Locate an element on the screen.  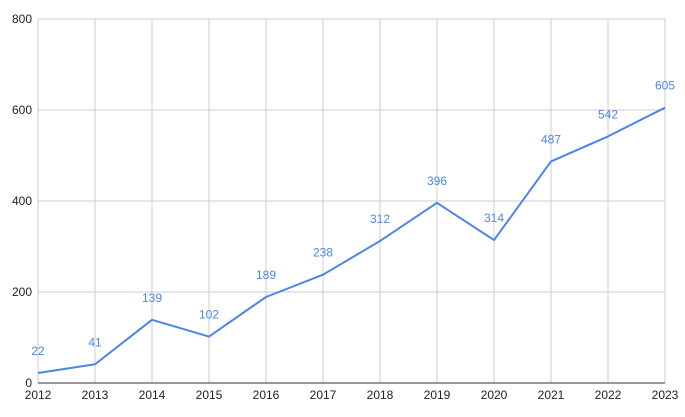
data-label: 605 is located at coordinates (665, 86).